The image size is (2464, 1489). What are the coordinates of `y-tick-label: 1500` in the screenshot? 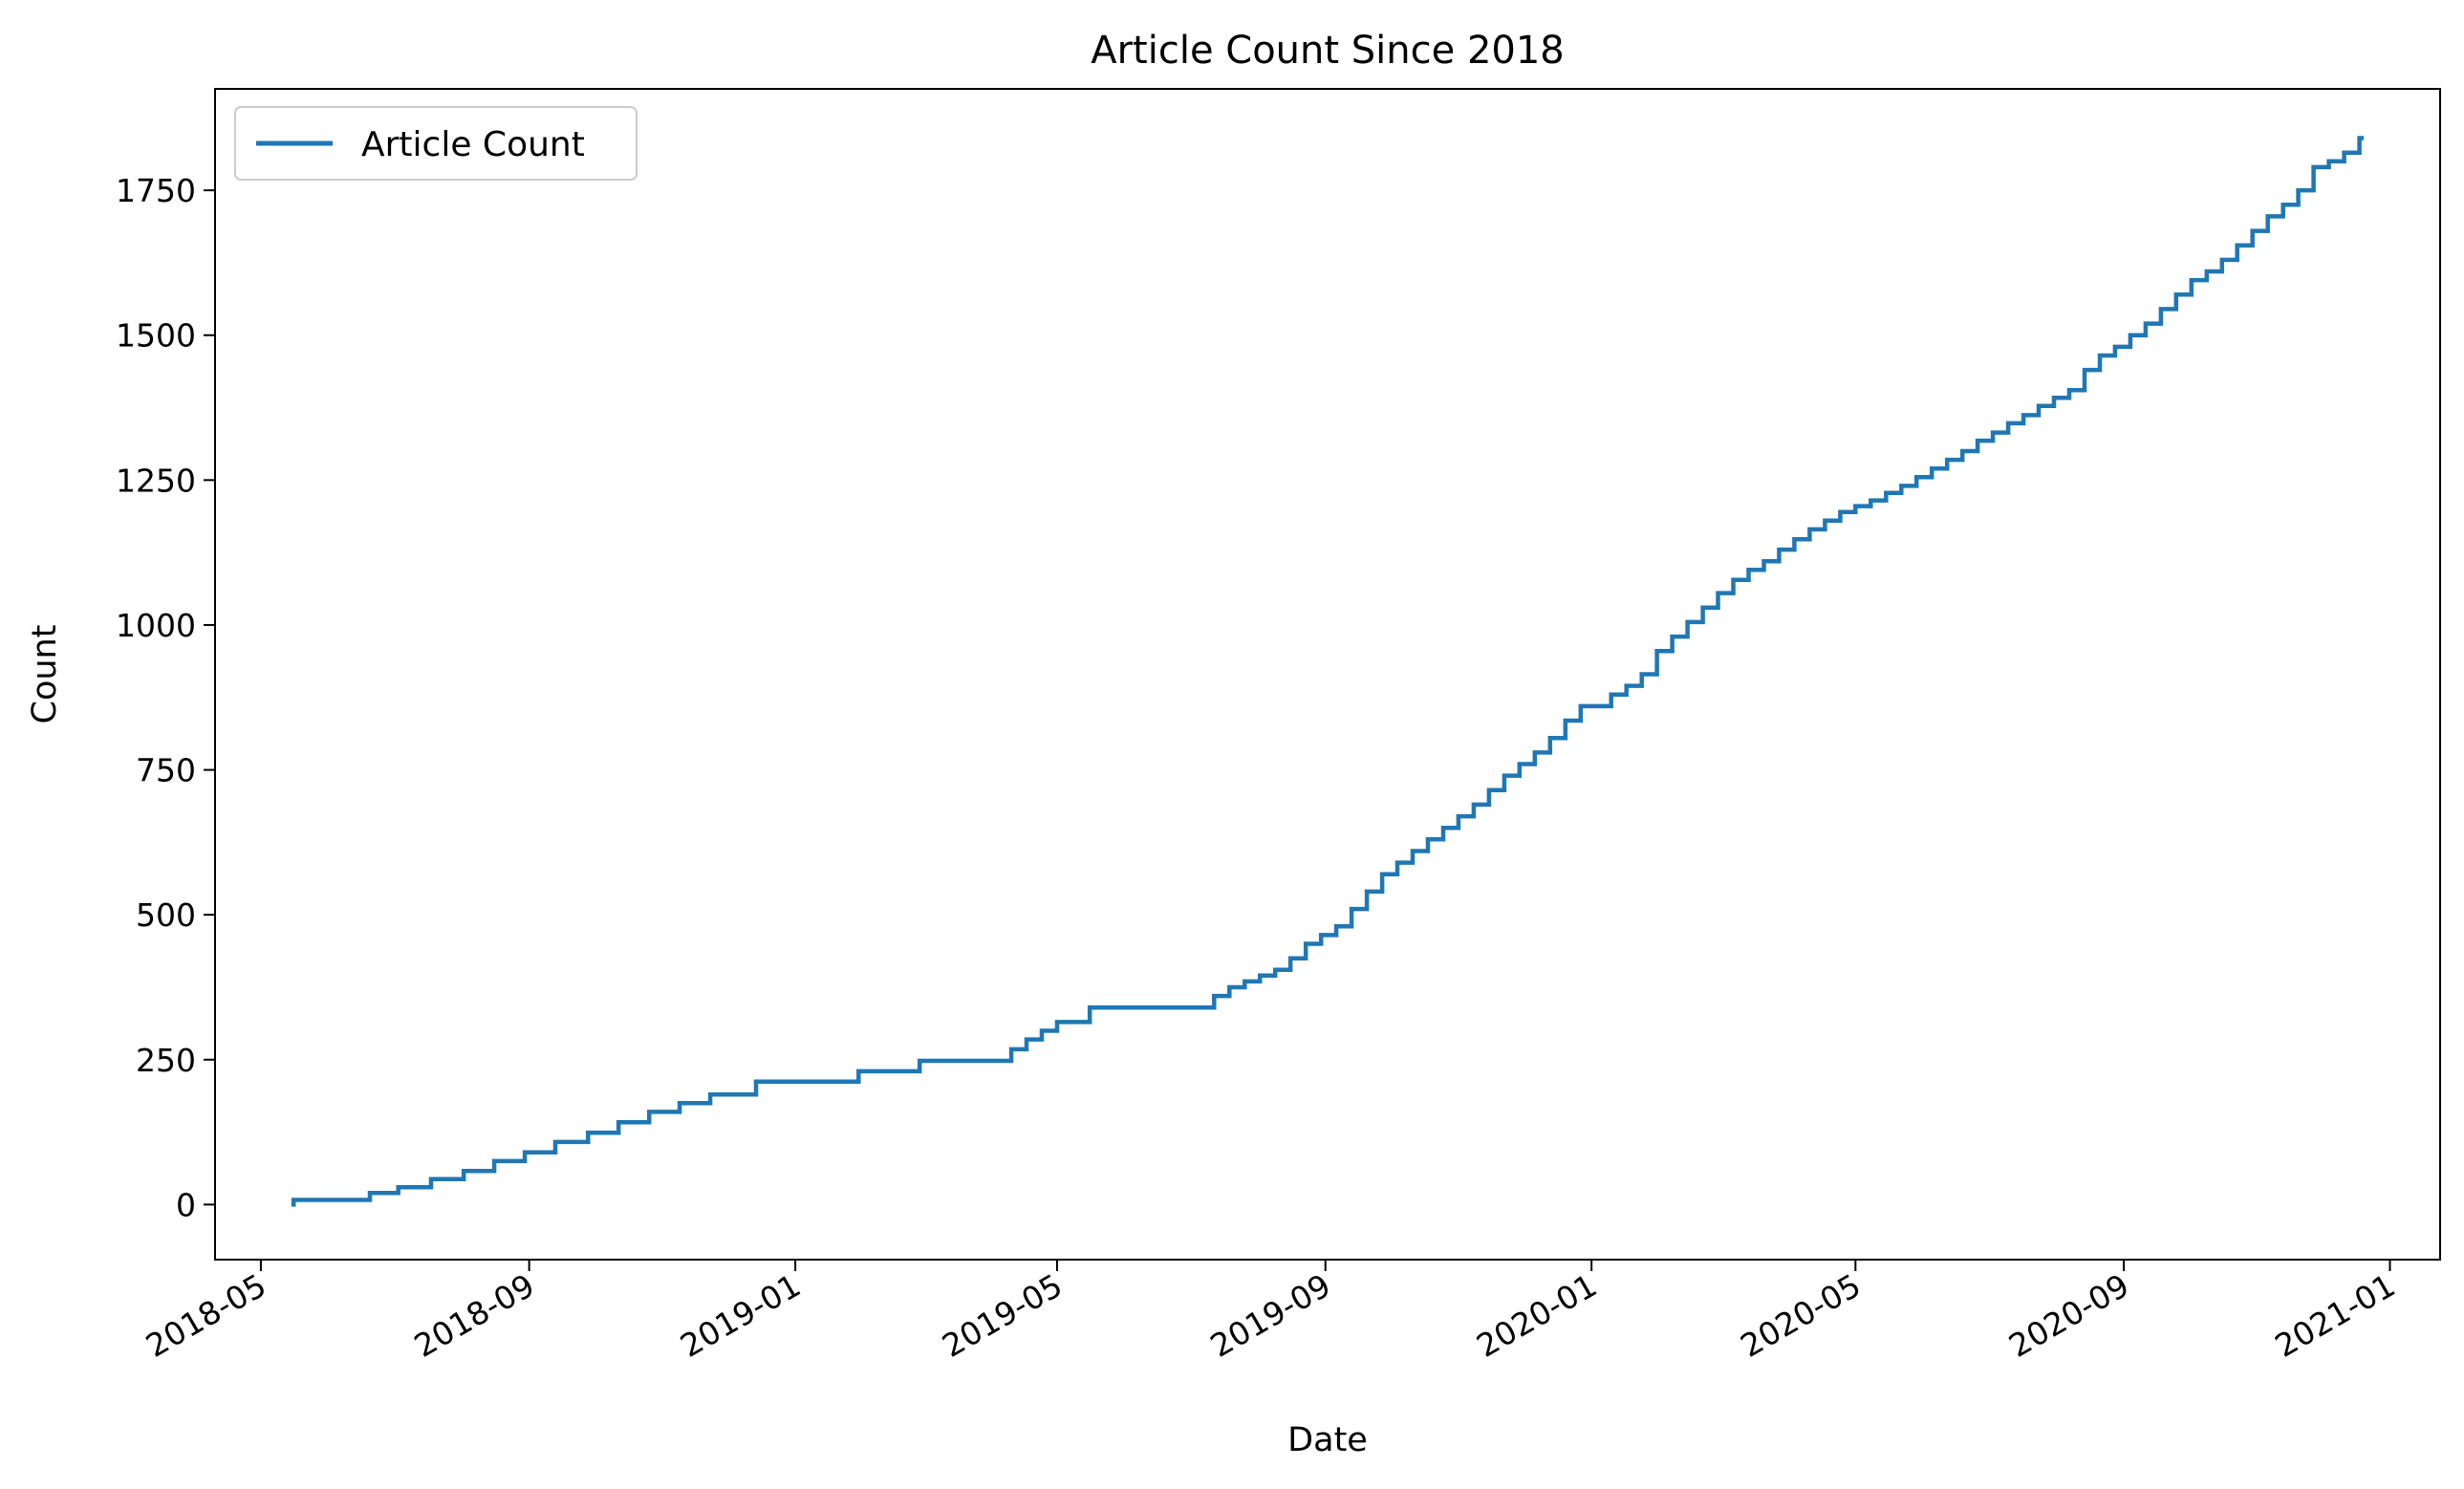 It's located at (156, 336).